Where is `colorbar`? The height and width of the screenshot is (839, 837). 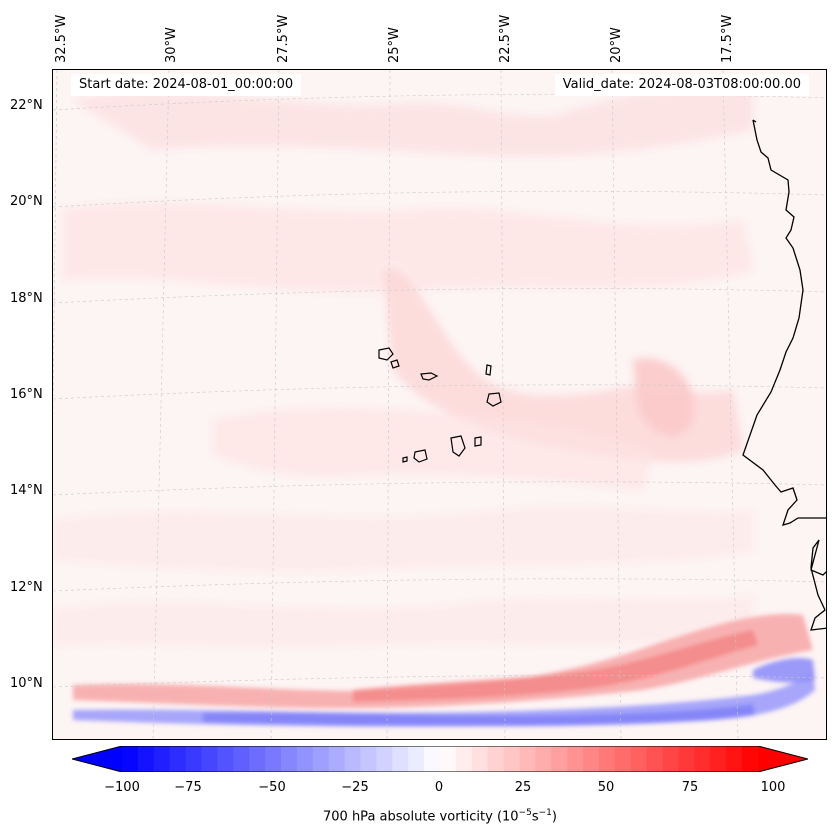
colorbar is located at coordinates (440, 759).